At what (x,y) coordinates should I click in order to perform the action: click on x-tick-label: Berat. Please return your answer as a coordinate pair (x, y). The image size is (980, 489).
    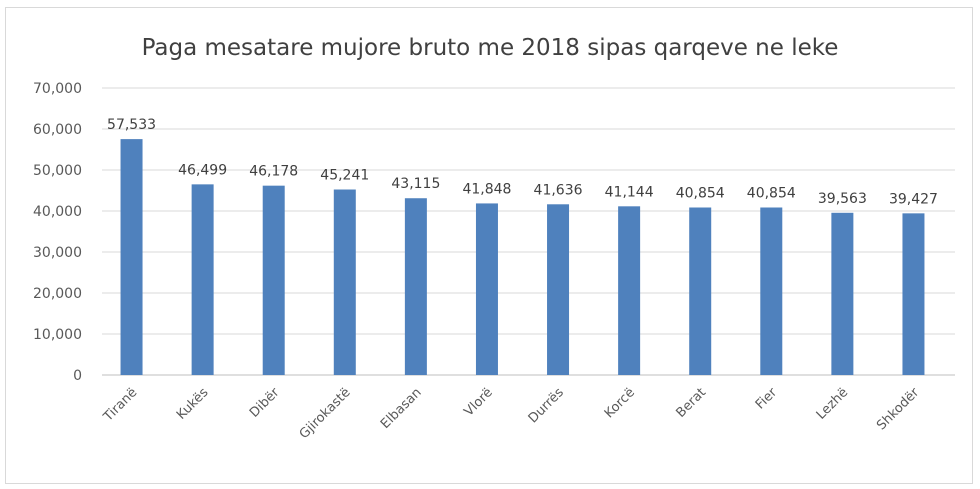
    Looking at the image, I should click on (691, 403).